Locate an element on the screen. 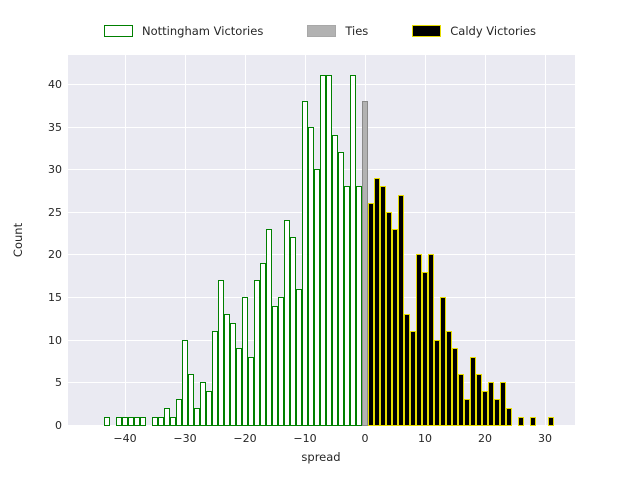 This screenshot has height=480, width=640. x-tick-label: −40 is located at coordinates (125, 438).